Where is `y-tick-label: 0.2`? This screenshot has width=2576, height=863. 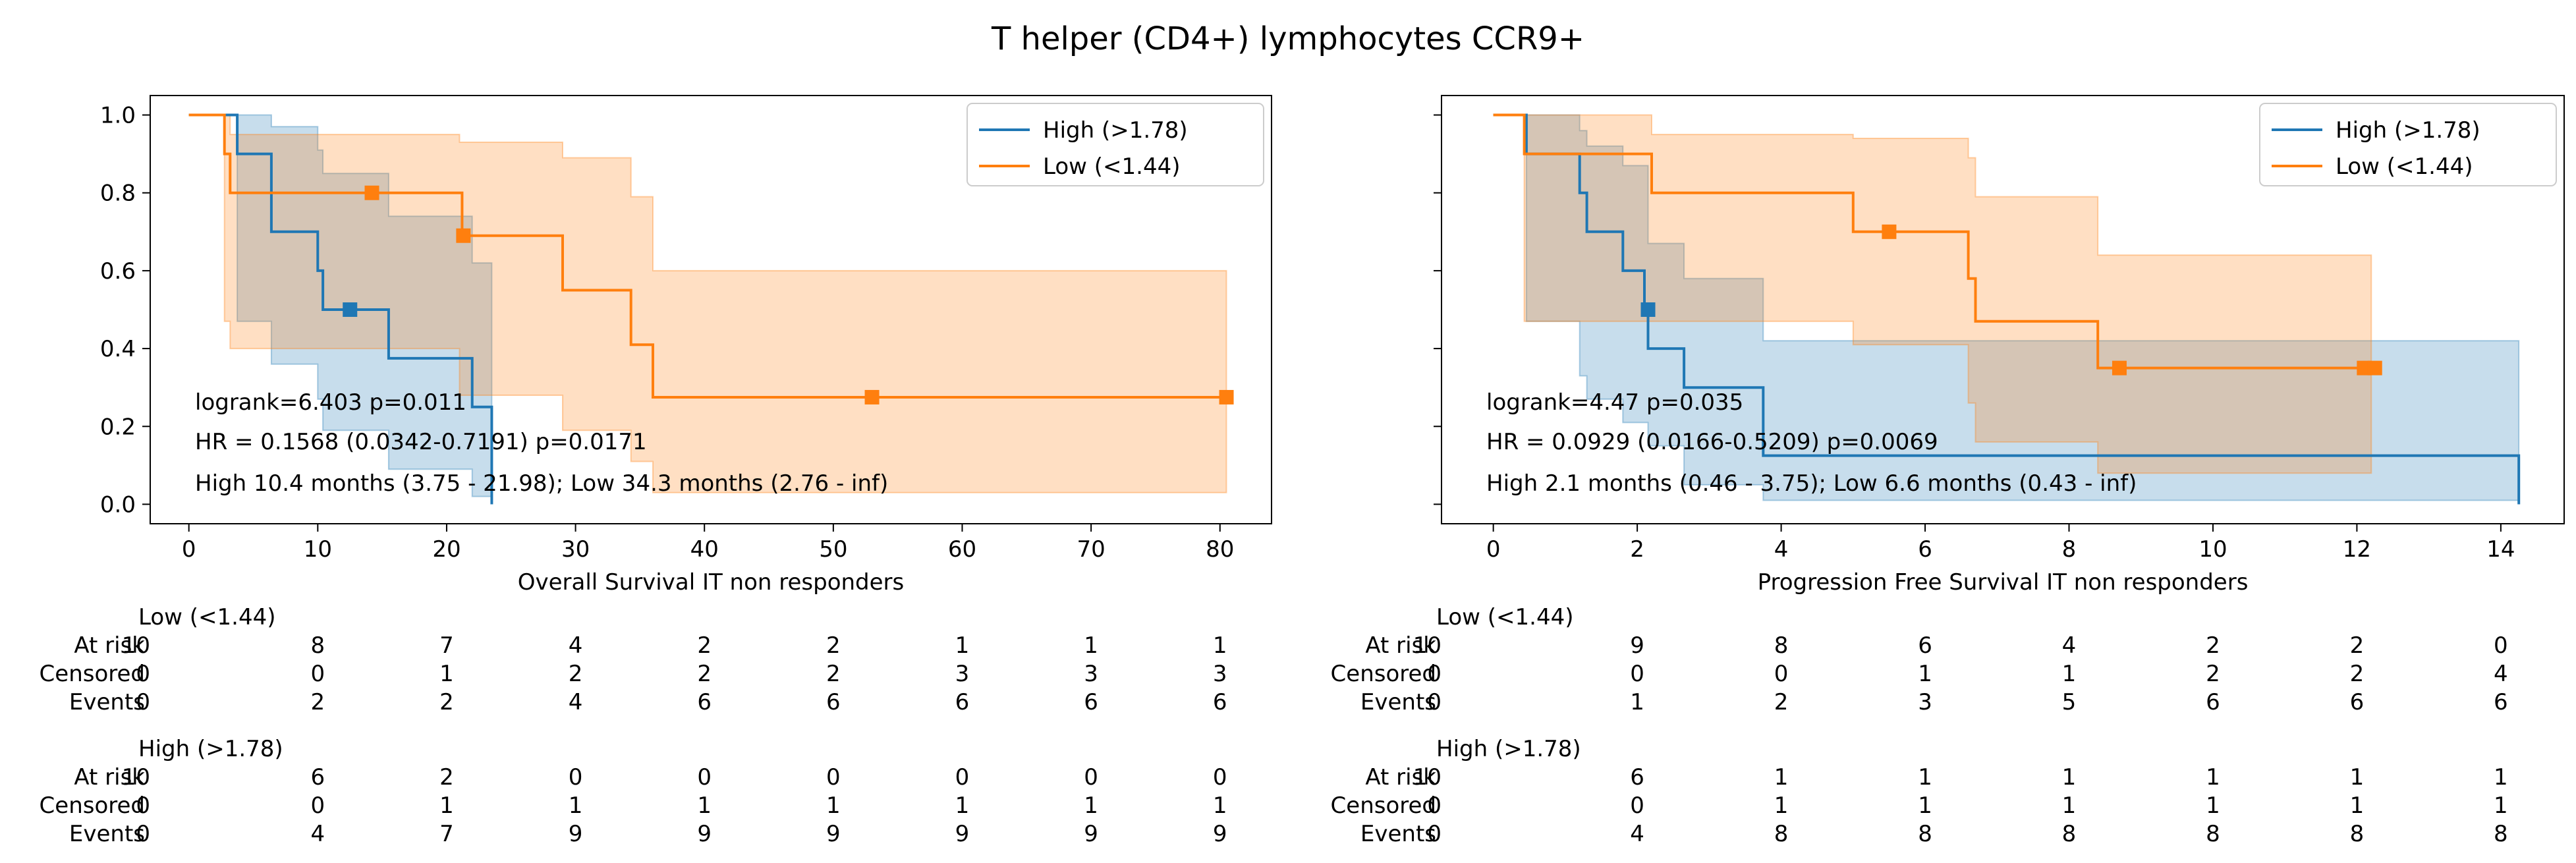 y-tick-label: 0.2 is located at coordinates (118, 427).